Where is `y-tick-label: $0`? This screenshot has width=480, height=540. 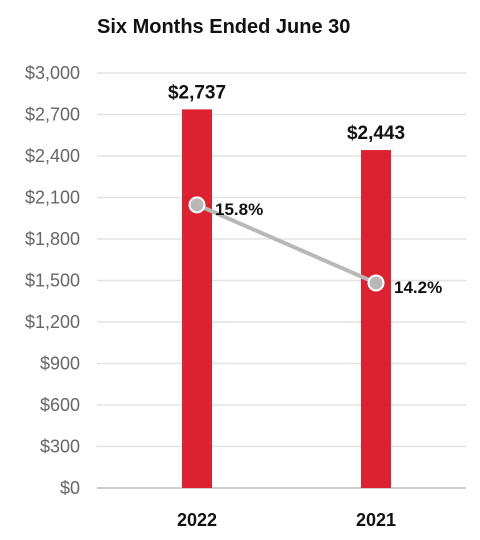 y-tick-label: $0 is located at coordinates (70, 488).